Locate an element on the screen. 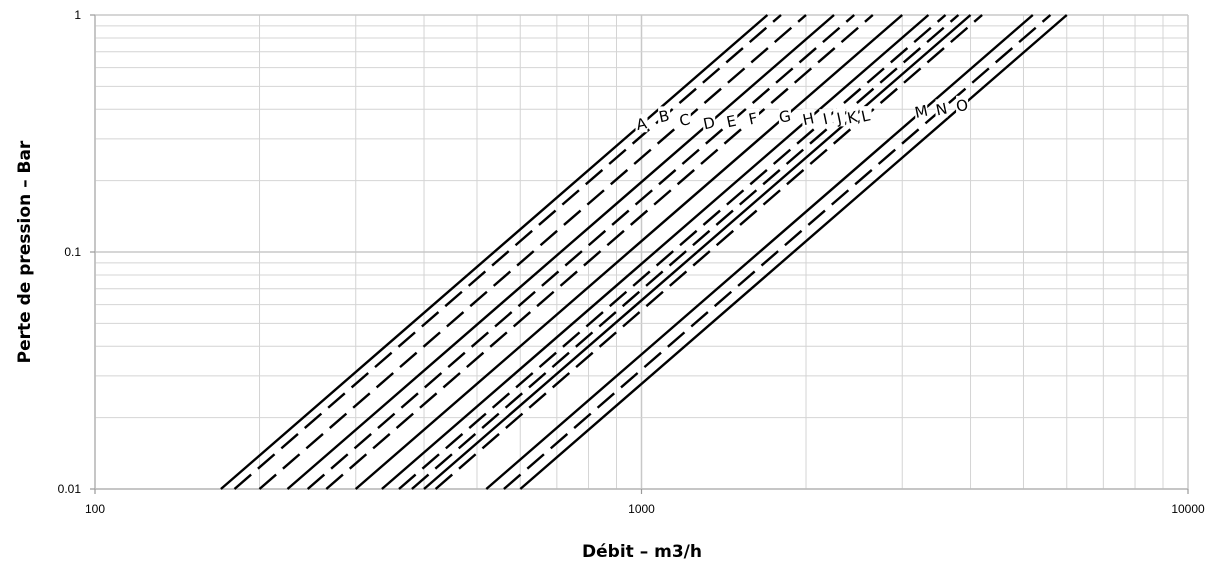 The width and height of the screenshot is (1214, 572). curve-label-j: J is located at coordinates (838, 118).